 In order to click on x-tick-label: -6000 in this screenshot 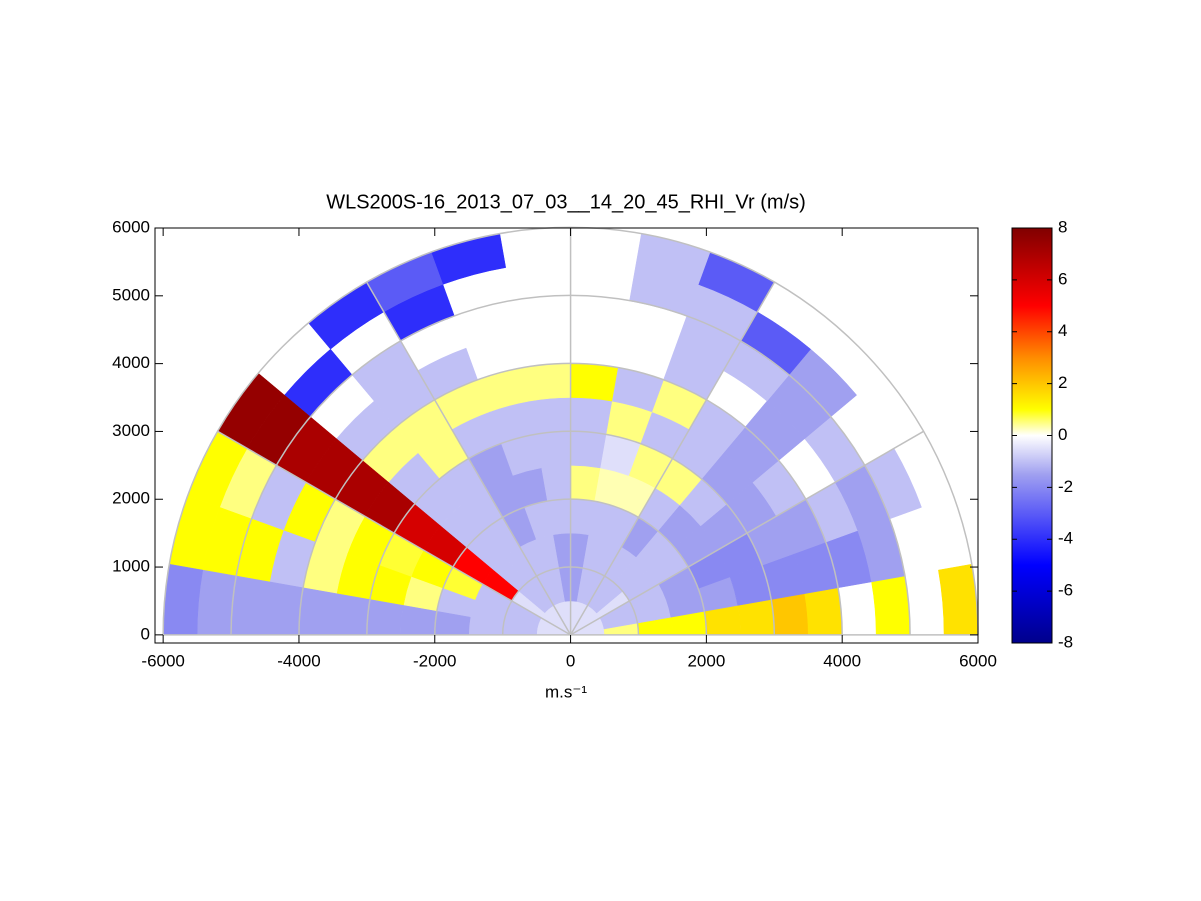, I will do `click(162, 660)`.